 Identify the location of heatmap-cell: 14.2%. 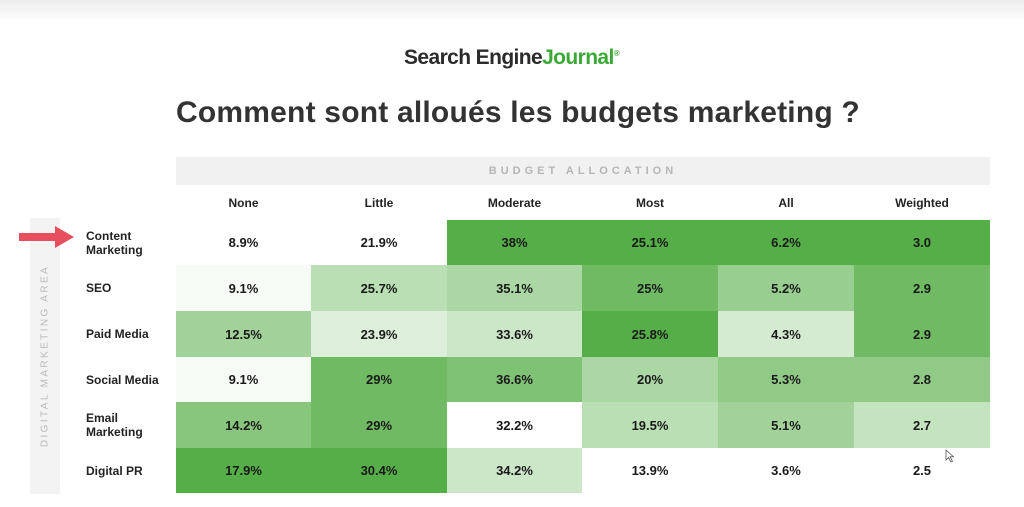
(243, 425).